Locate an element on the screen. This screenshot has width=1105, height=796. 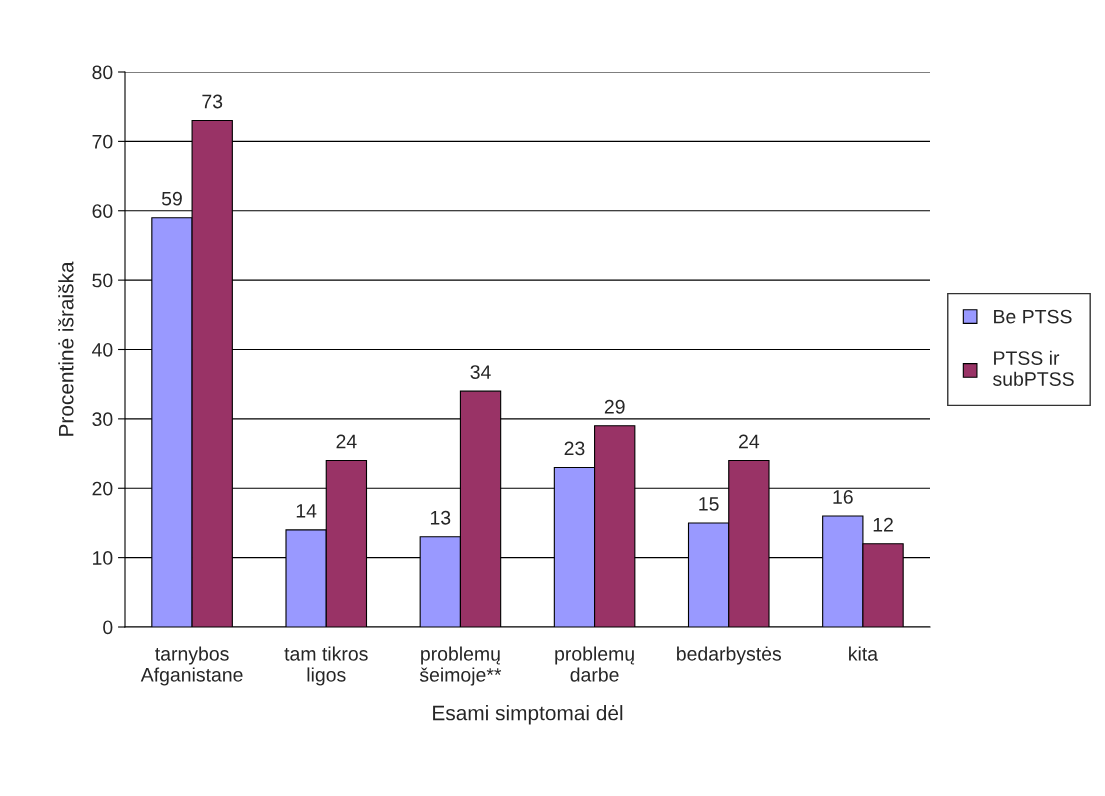
data-label: 14 is located at coordinates (306, 511).